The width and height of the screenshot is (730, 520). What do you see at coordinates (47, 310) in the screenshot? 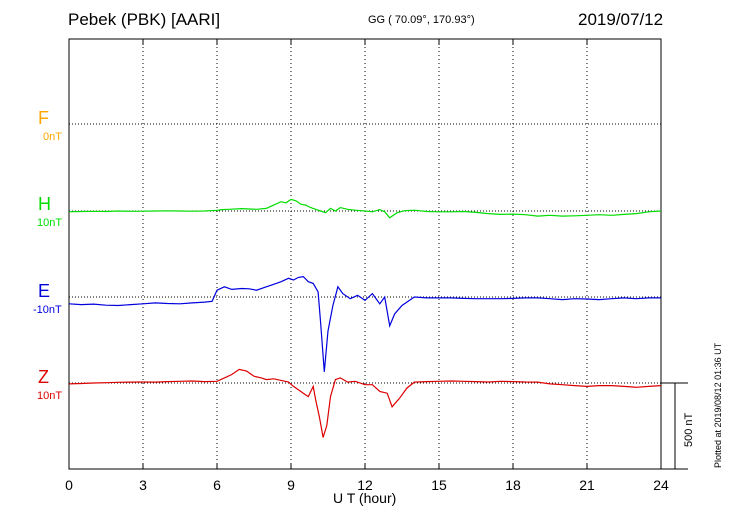
I see `component-offset-e: -10nT` at bounding box center [47, 310].